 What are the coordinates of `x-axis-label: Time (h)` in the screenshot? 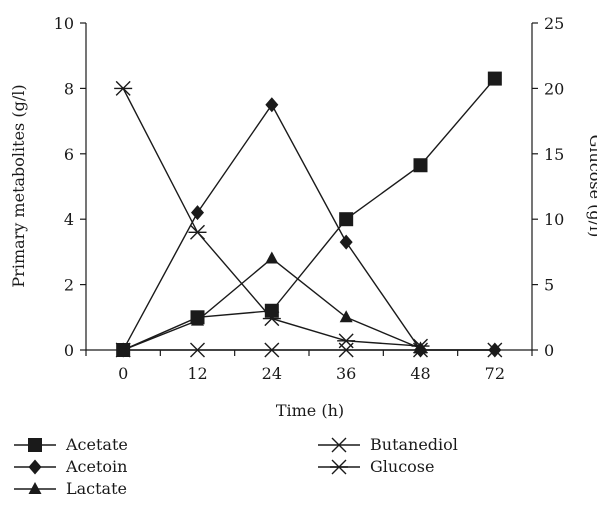 It's located at (310, 410).